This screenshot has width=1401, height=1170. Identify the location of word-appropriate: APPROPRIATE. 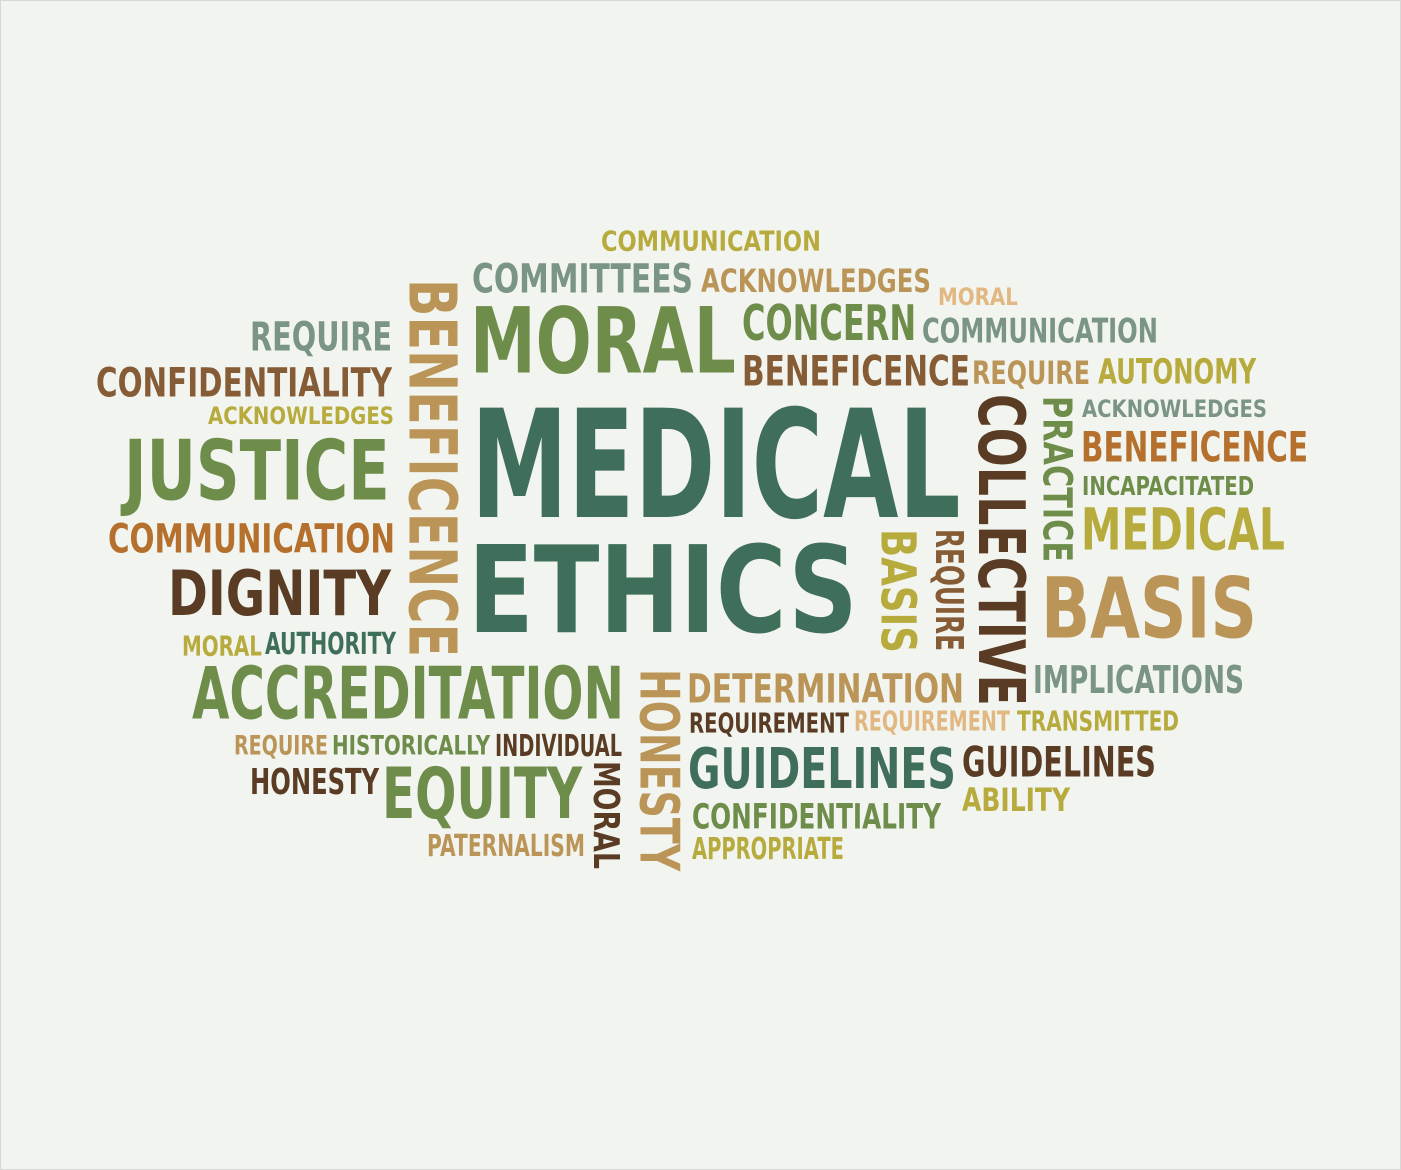
(768, 849).